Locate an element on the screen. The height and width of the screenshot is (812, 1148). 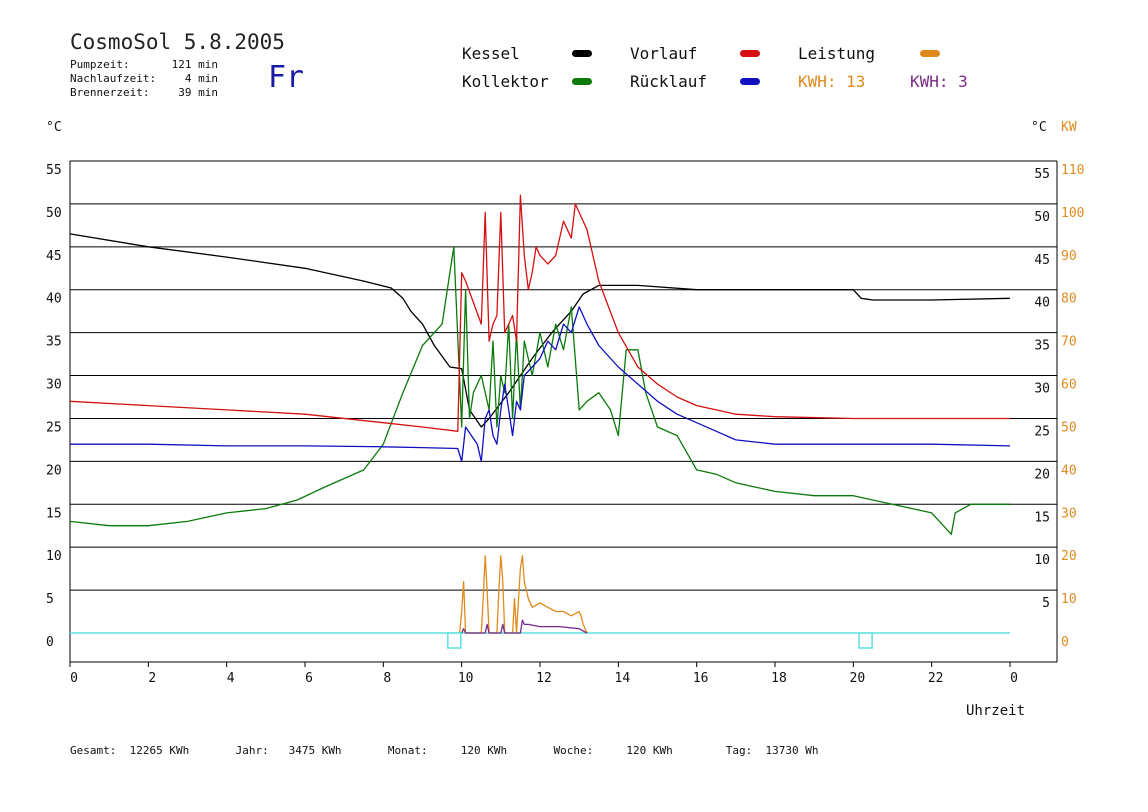
y-right-power-tick-label: 0 is located at coordinates (1065, 642).